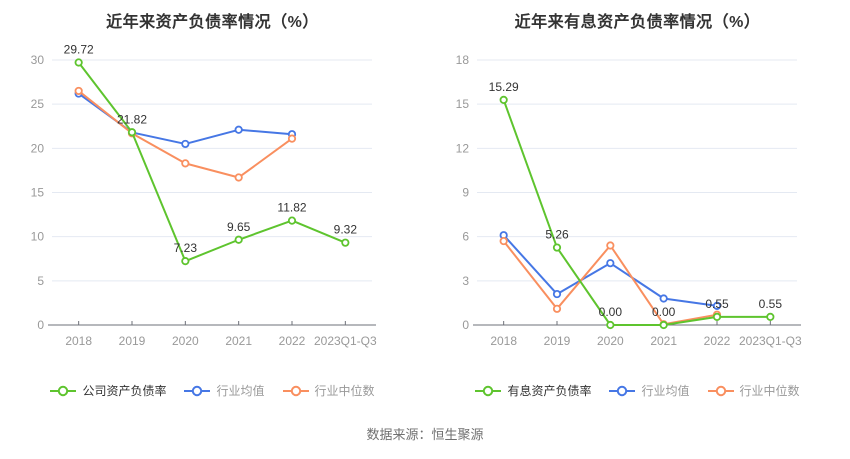 The width and height of the screenshot is (850, 459). I want to click on chart-title: 近年来有息资产负债率情况（%）, so click(637, 22).